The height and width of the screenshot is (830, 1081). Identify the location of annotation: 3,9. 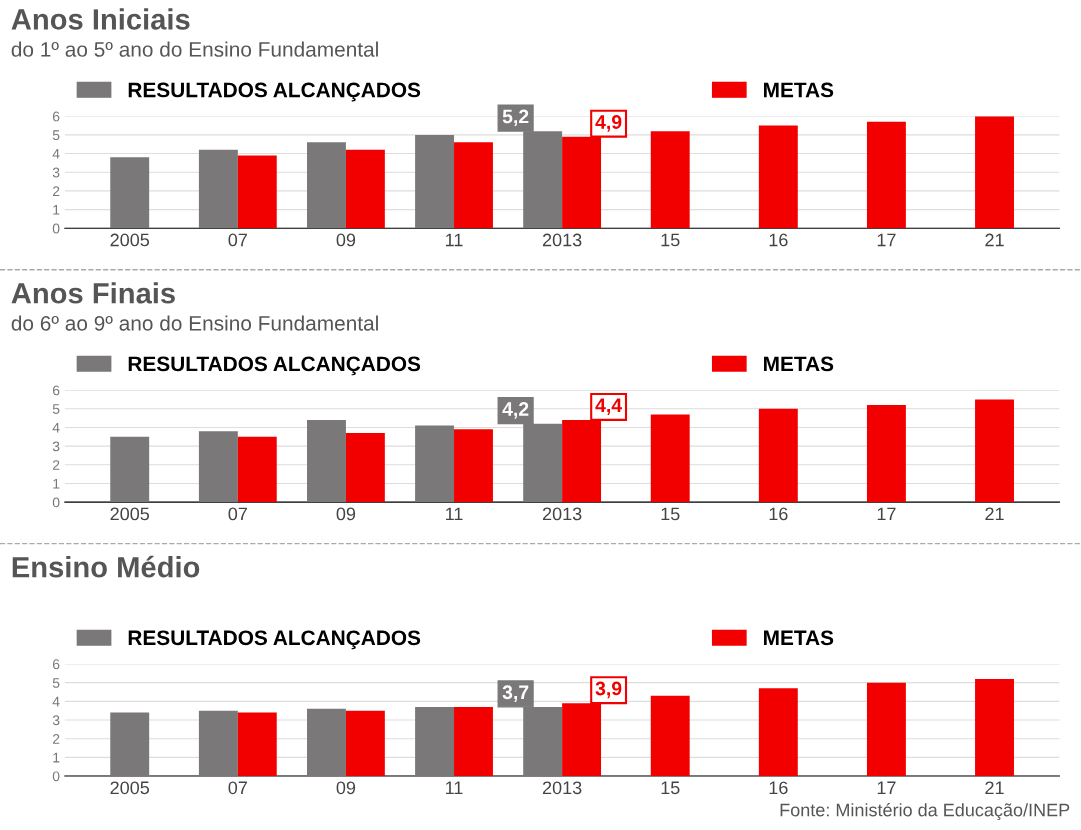
(608, 690).